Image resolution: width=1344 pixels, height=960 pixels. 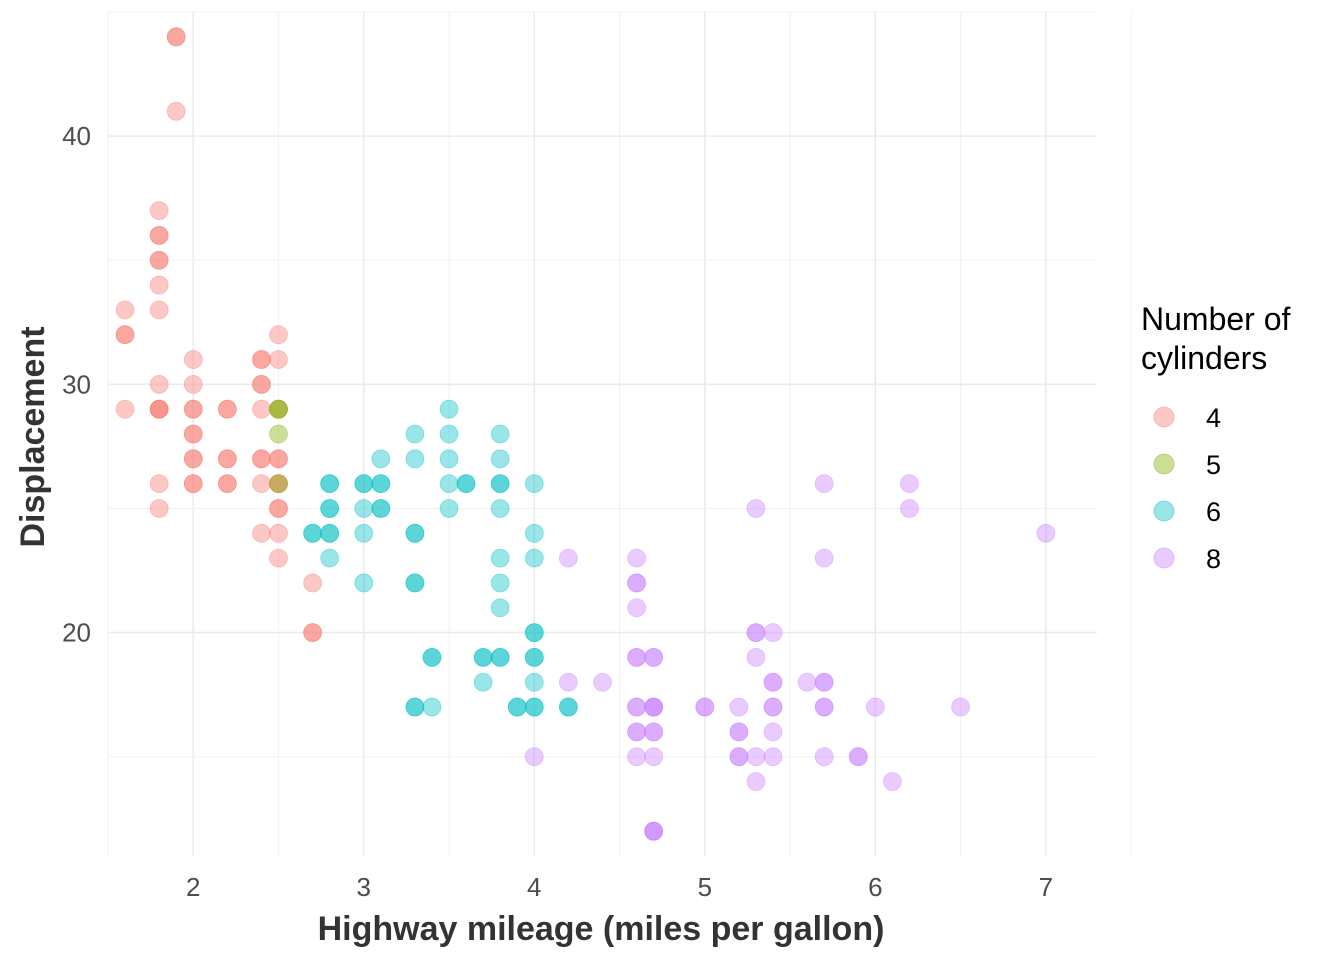 I want to click on y-tick-label: 30, so click(x=76, y=384).